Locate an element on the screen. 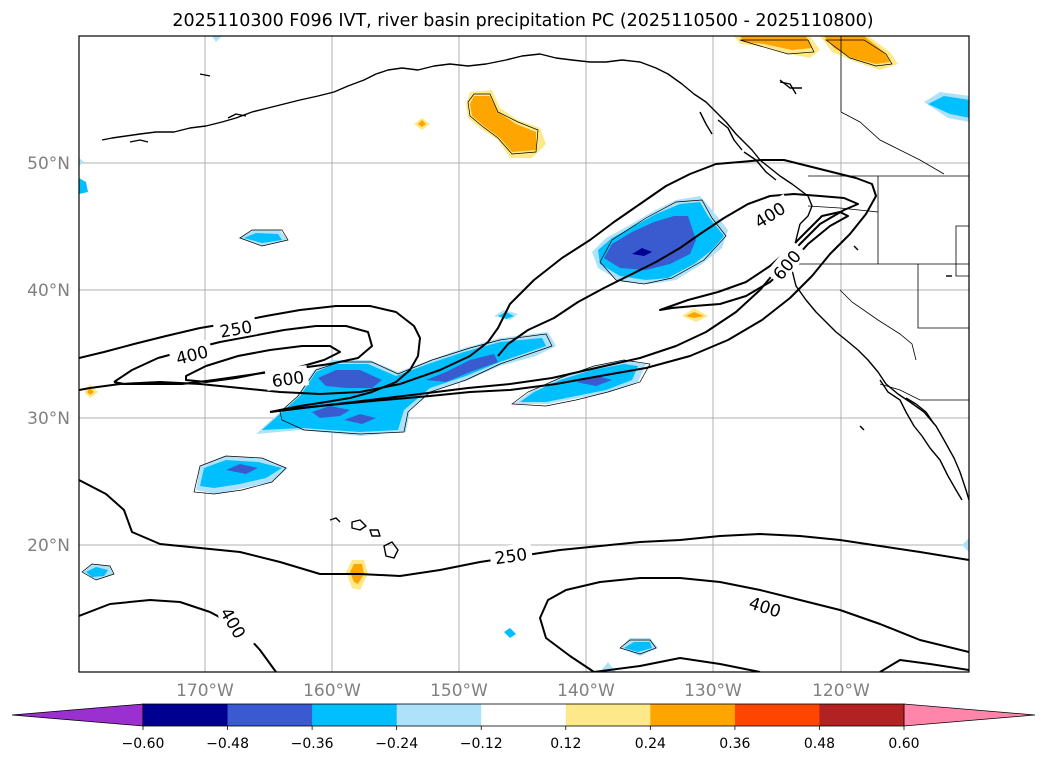 Image resolution: width=1047 pixels, height=765 pixels. lon-label: 130°W is located at coordinates (713, 691).